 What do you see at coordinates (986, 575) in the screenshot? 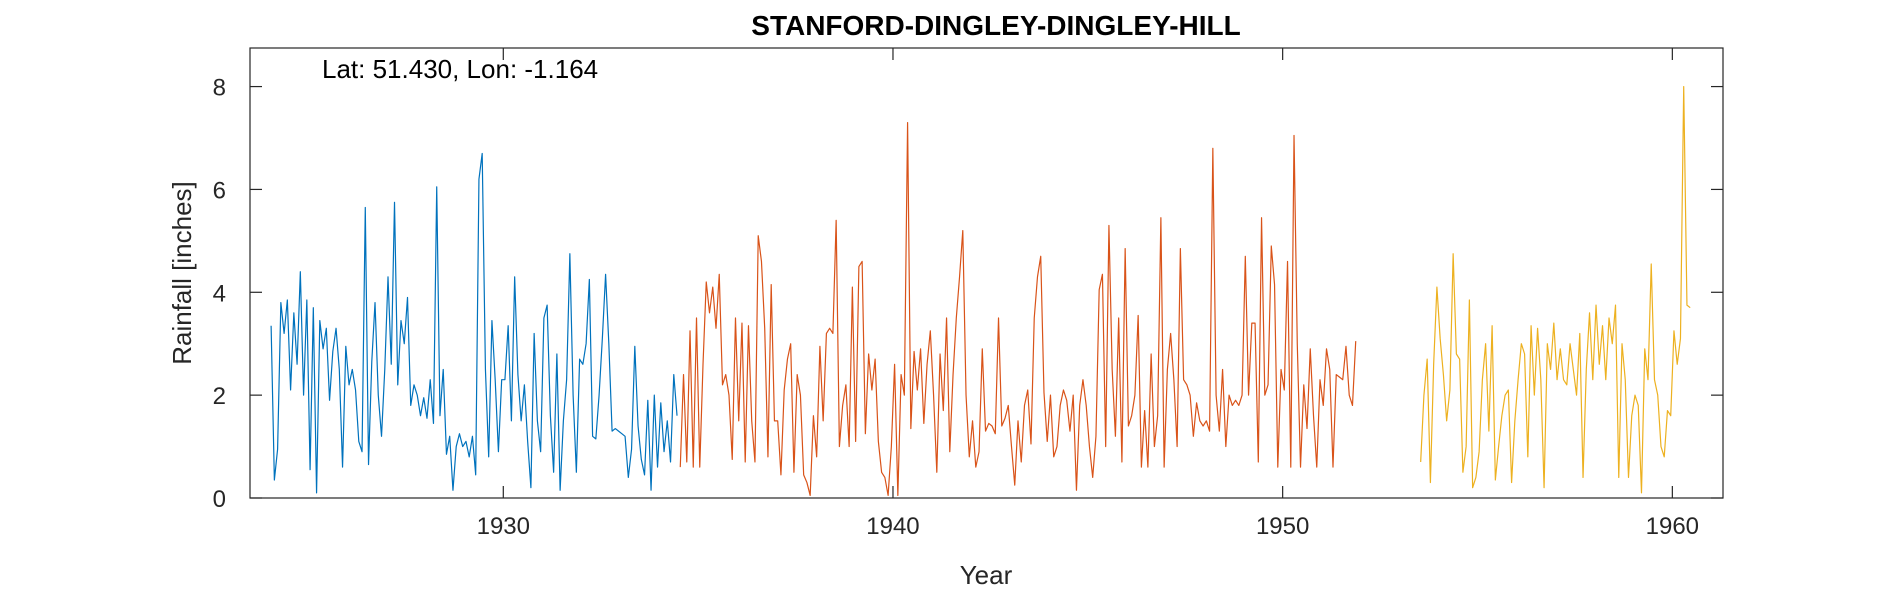
I see `x-axis-label: Year` at bounding box center [986, 575].